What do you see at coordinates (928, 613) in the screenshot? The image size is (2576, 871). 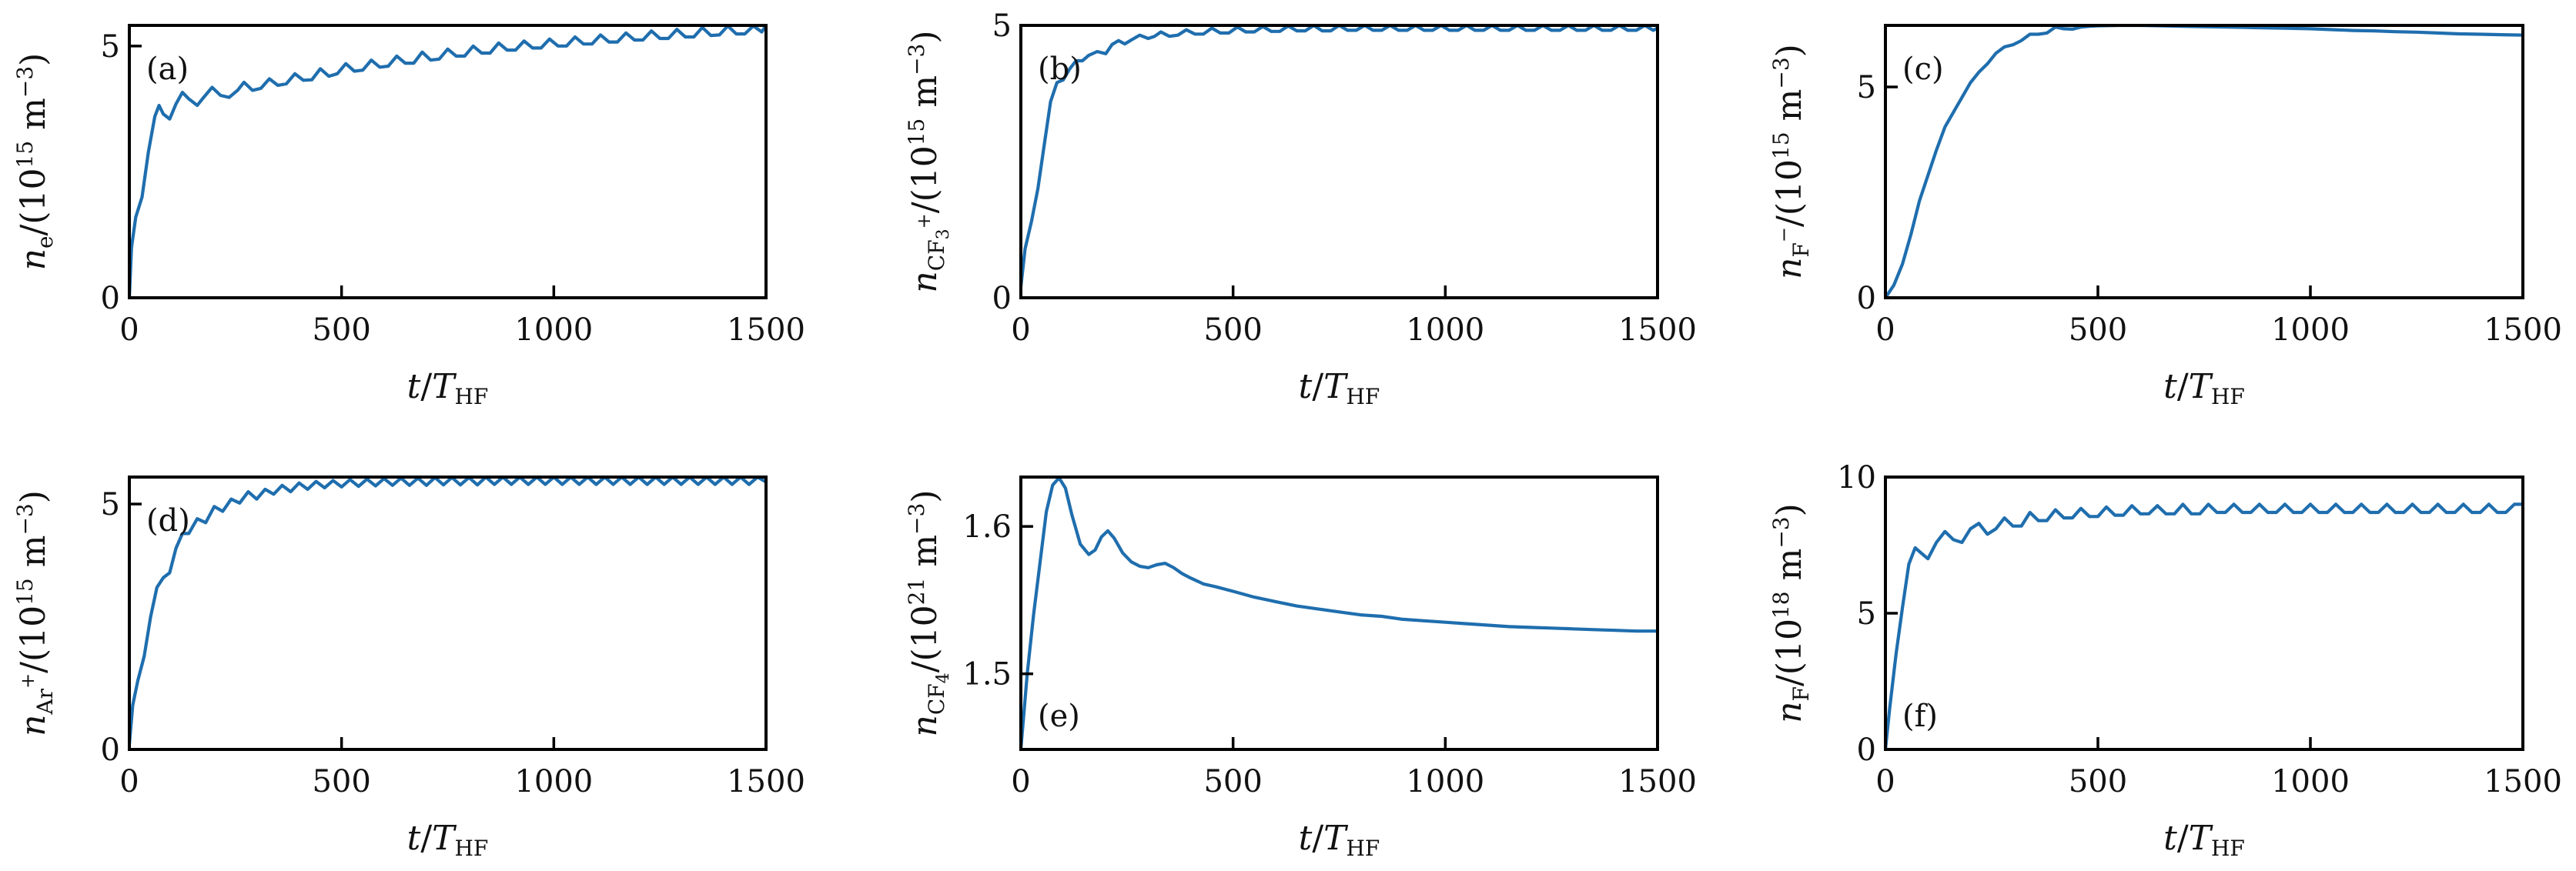 I see `y-axis-label: nCF4/(1021 m−3)` at bounding box center [928, 613].